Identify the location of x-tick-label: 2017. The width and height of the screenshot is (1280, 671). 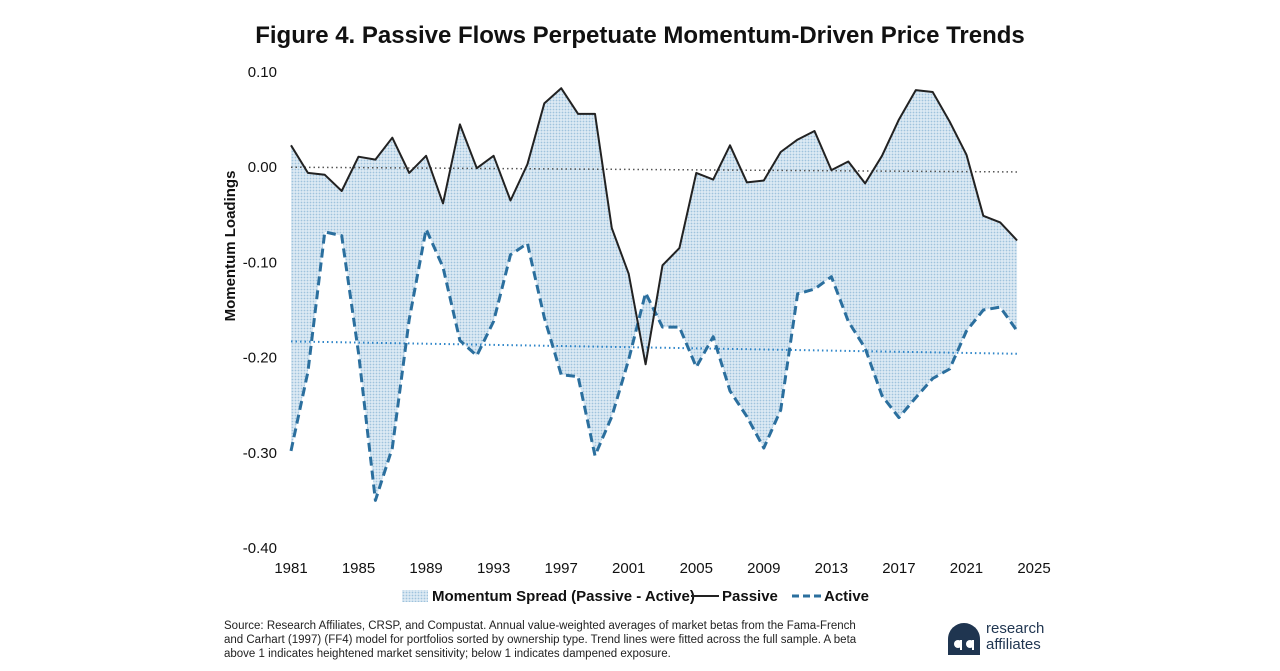
(898, 568).